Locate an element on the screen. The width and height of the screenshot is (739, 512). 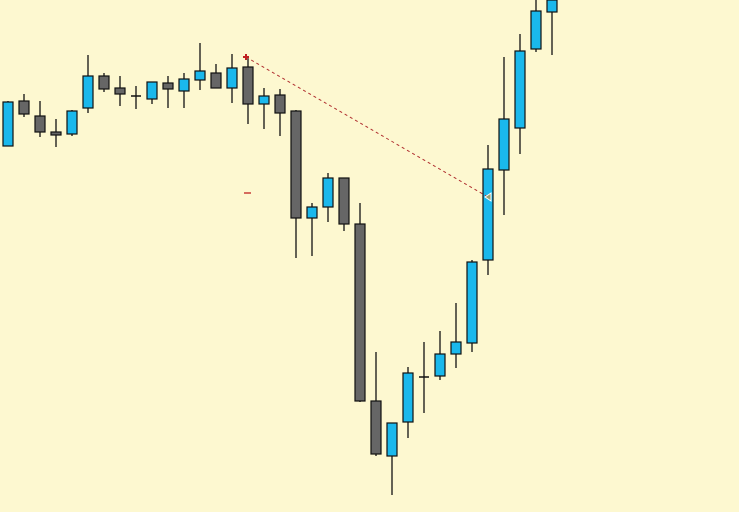
triangle-marker is located at coordinates (488, 197).